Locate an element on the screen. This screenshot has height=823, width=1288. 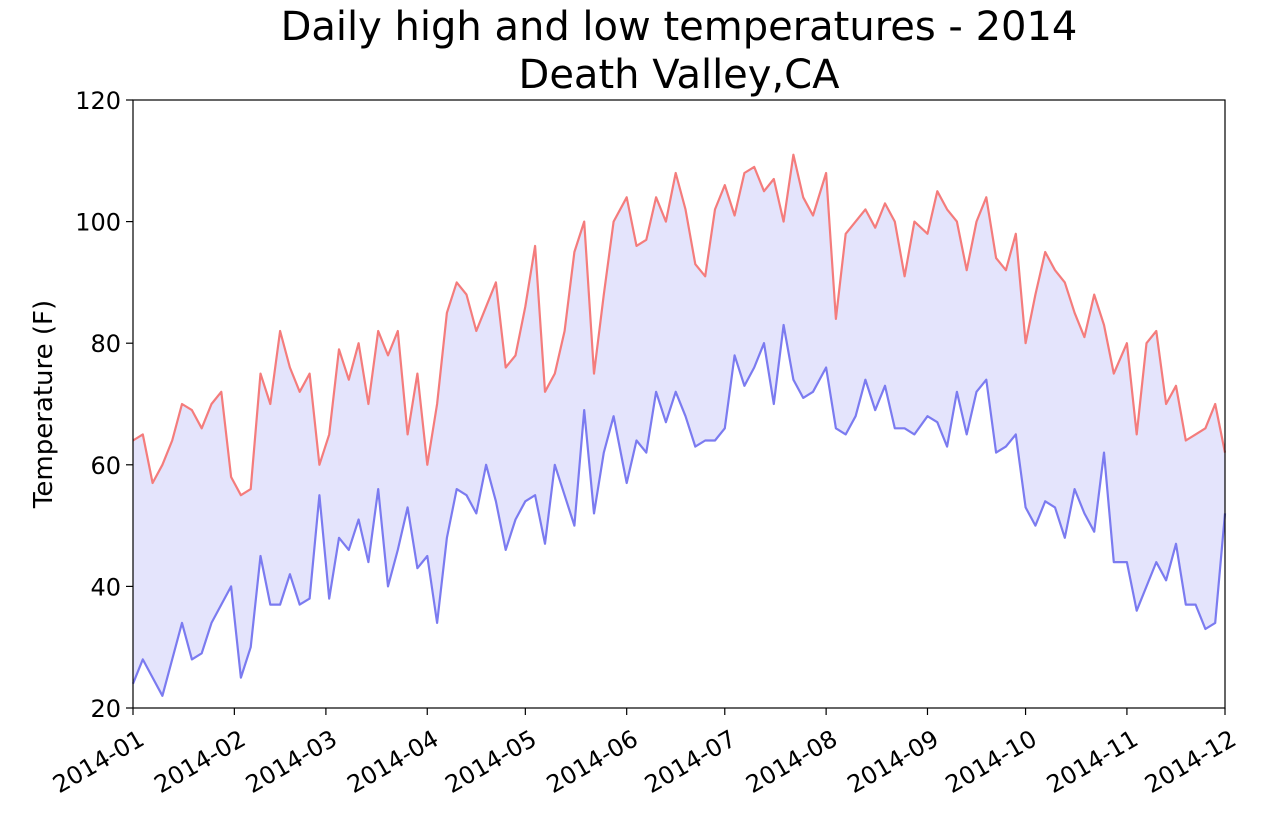
x-tick-label: 2014-08 is located at coordinates (791, 762).